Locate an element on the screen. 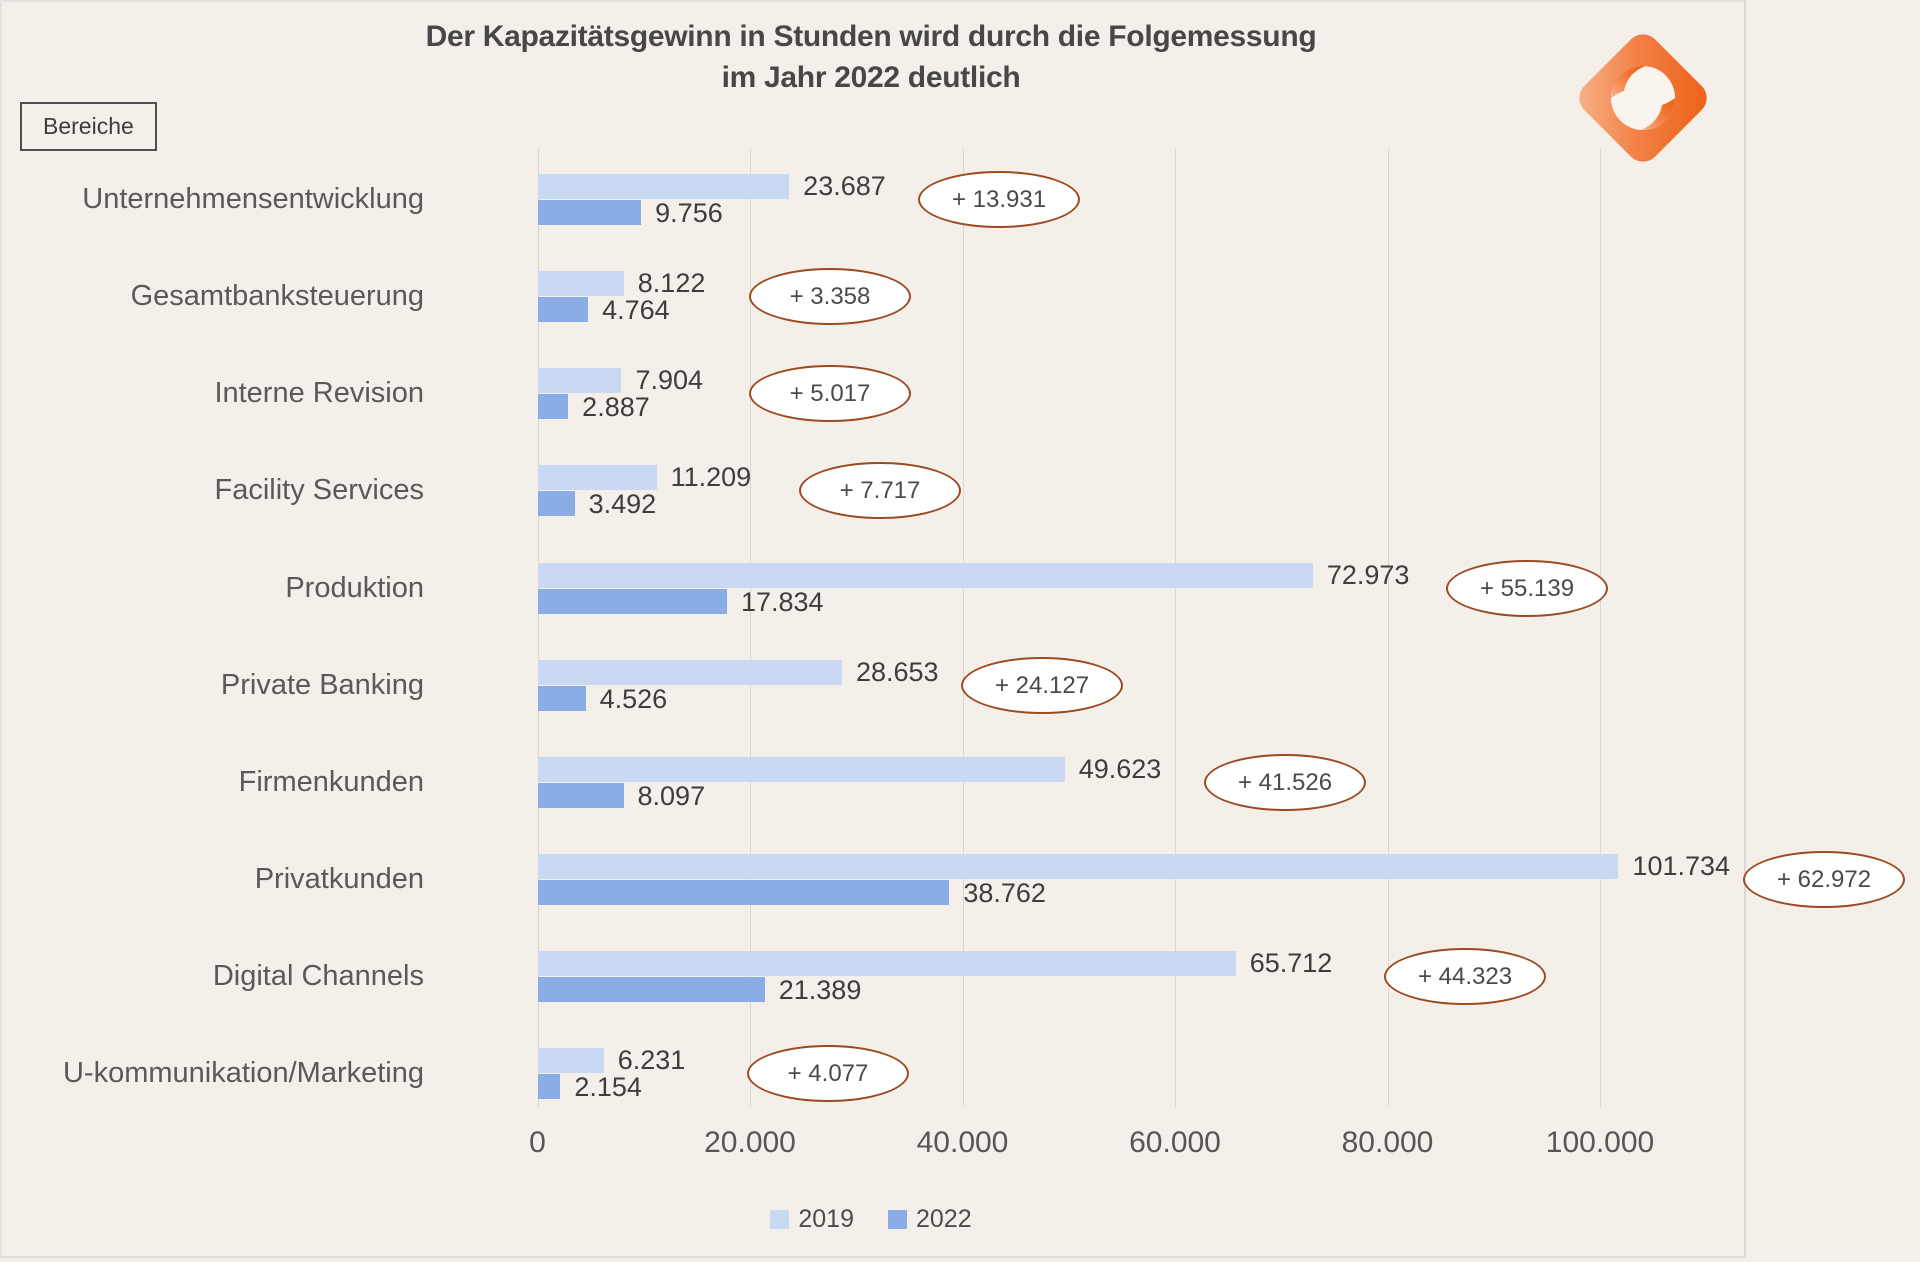 The height and width of the screenshot is (1262, 1920). x-axis-tick-label: 60.000 is located at coordinates (1175, 1142).